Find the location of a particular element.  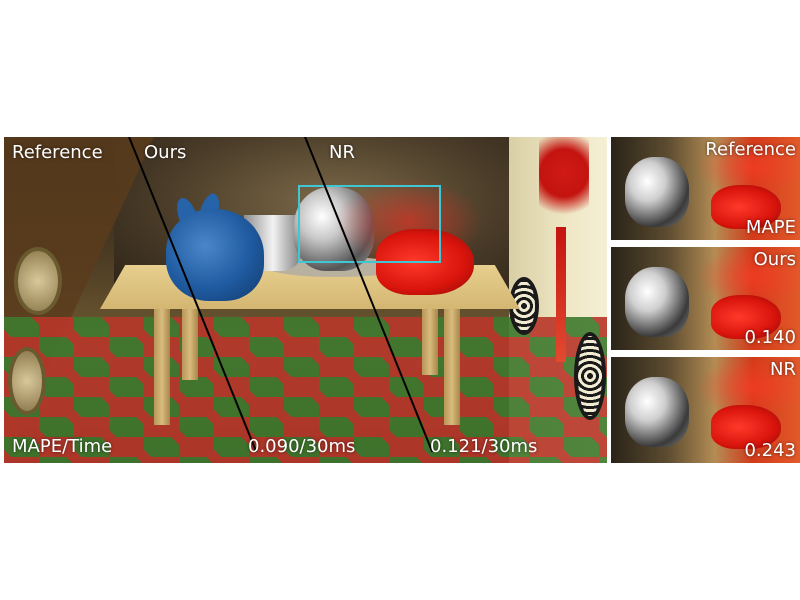

ours-metric-label: 0.090/30ms is located at coordinates (302, 446).